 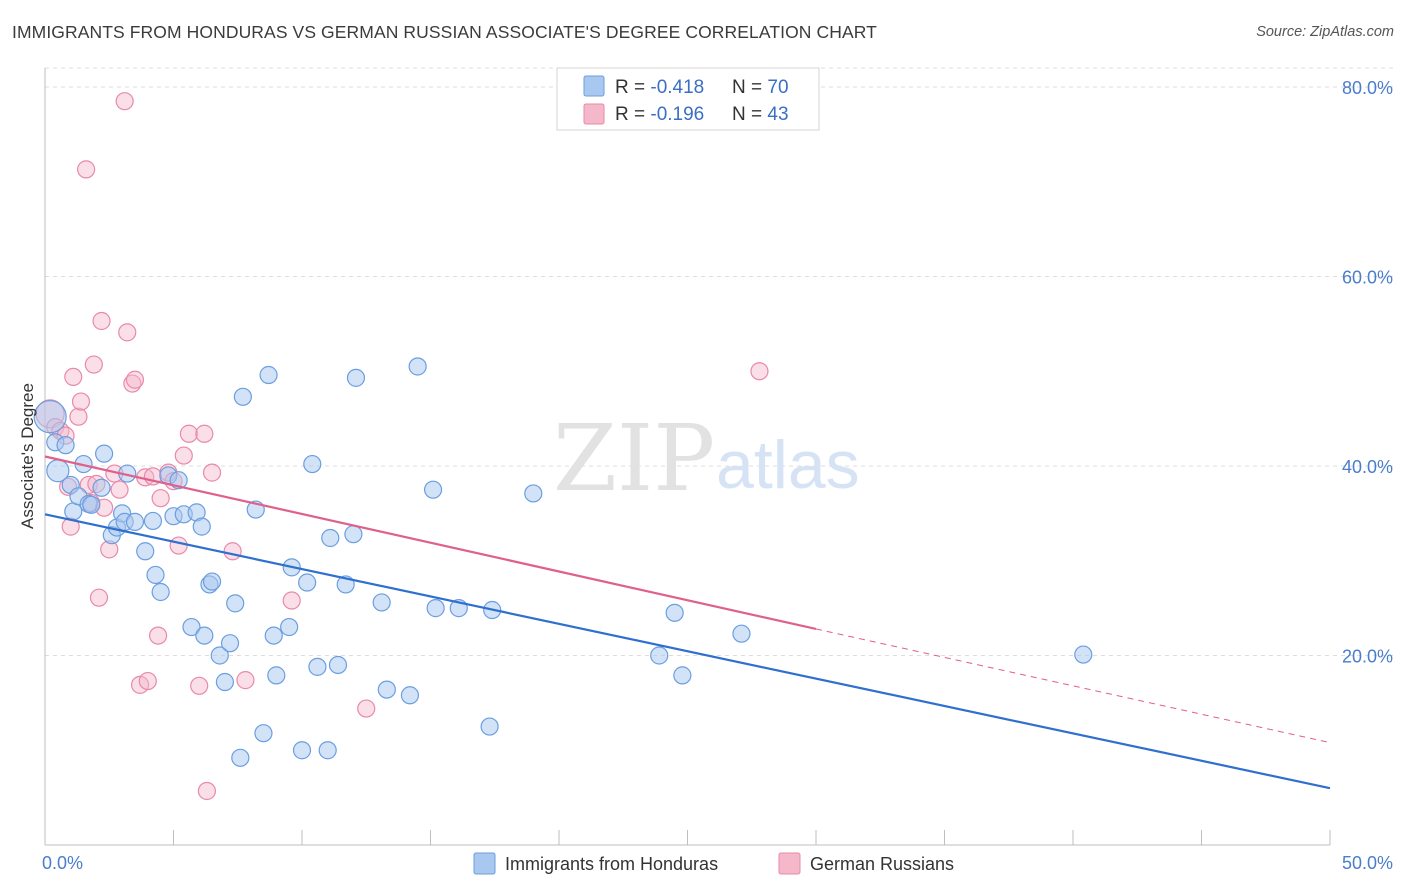 What do you see at coordinates (27, 456) in the screenshot?
I see `y-axis-label: Associate's Degree` at bounding box center [27, 456].